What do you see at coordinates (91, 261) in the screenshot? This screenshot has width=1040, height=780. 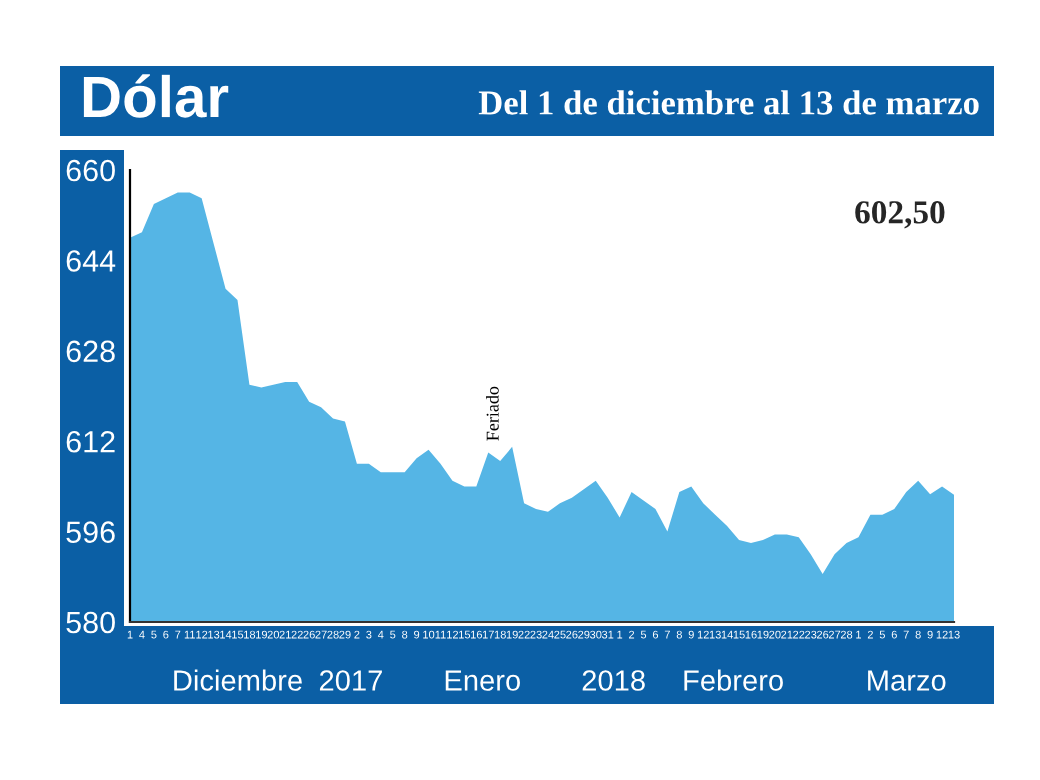 I see `y-tick-label: 644` at bounding box center [91, 261].